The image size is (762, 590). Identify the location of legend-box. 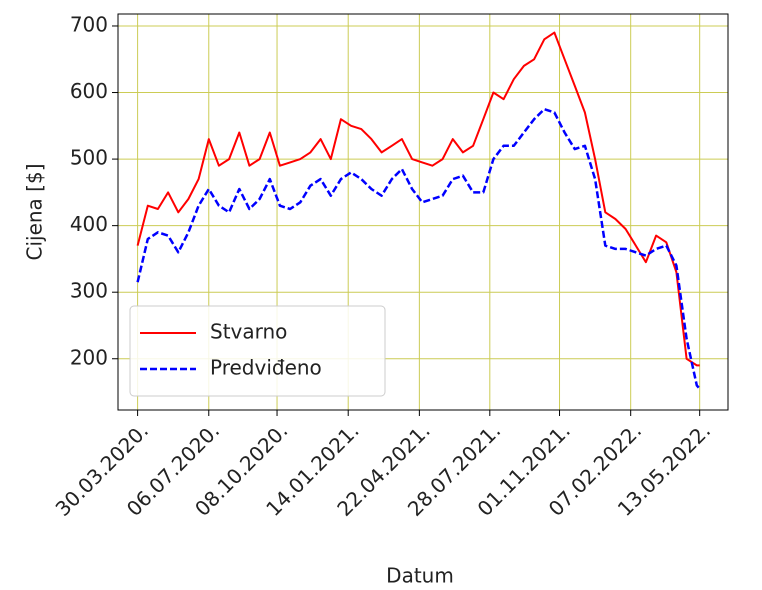
(257, 351).